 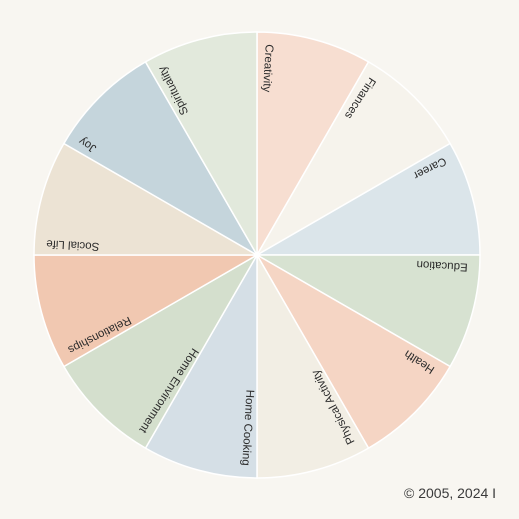 I want to click on segment-relationships, so click(x=146, y=311).